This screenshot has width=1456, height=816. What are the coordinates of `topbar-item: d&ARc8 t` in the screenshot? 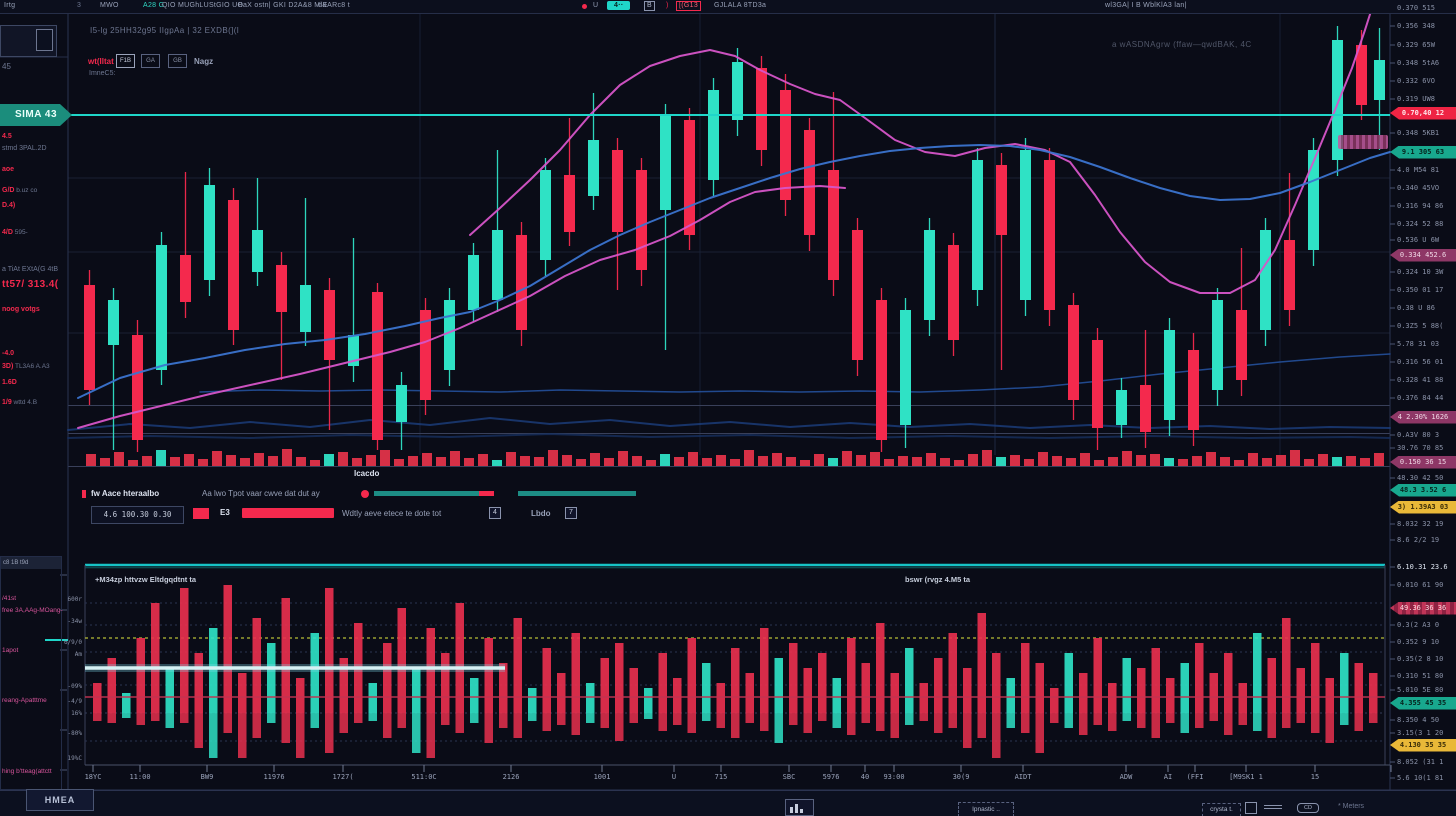 It's located at (334, 5).